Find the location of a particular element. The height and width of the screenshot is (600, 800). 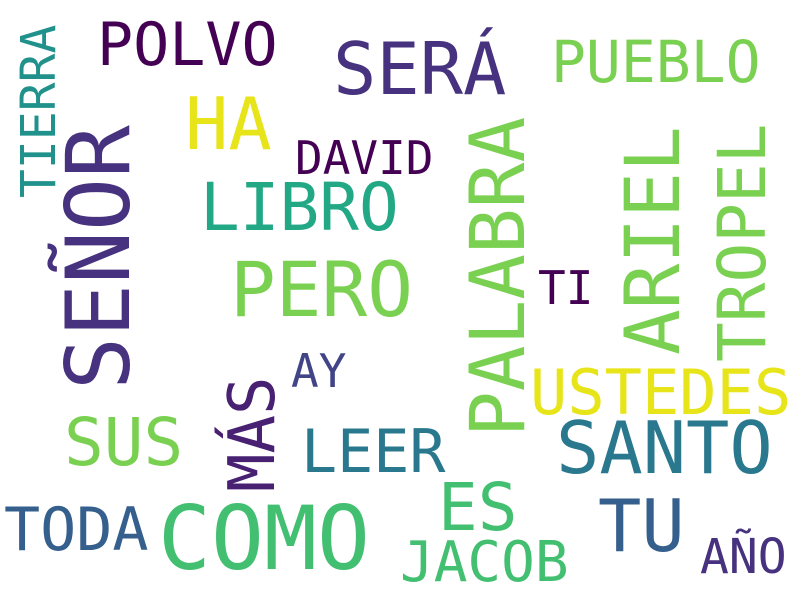

word-ay: AY is located at coordinates (319, 371).